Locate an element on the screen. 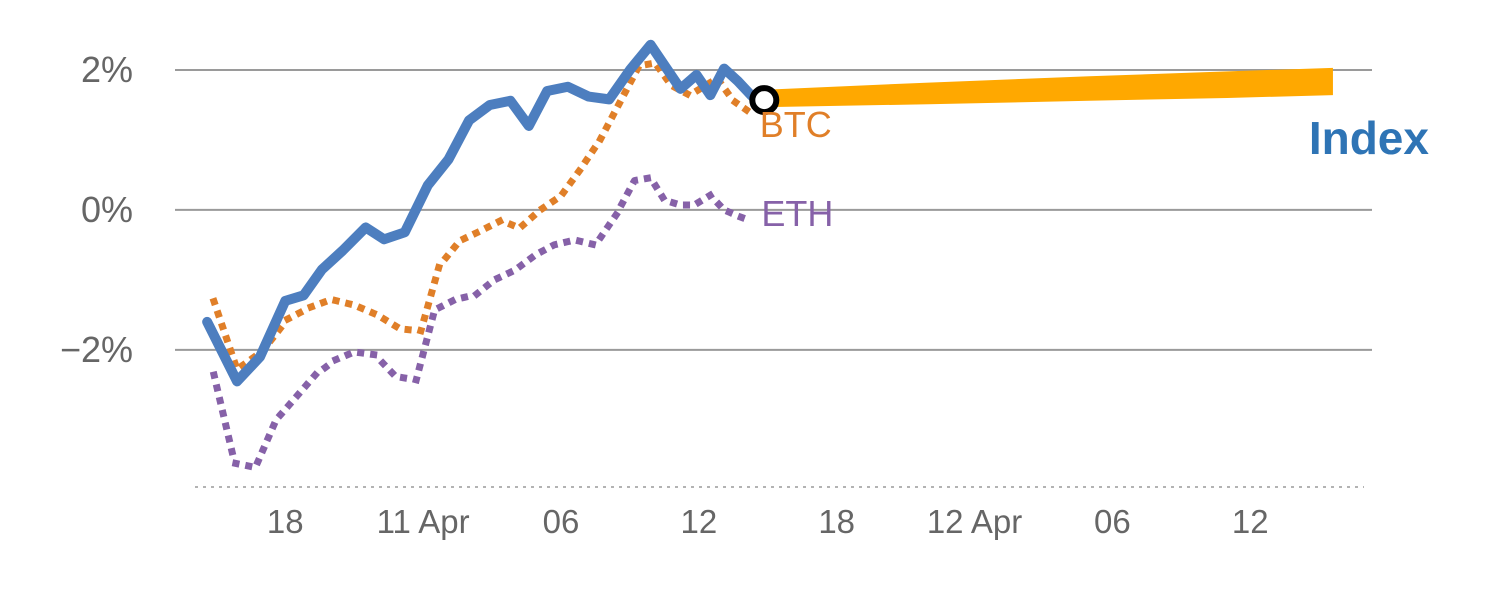 The height and width of the screenshot is (600, 1500). y-tick-label: 0% is located at coordinates (107, 209).